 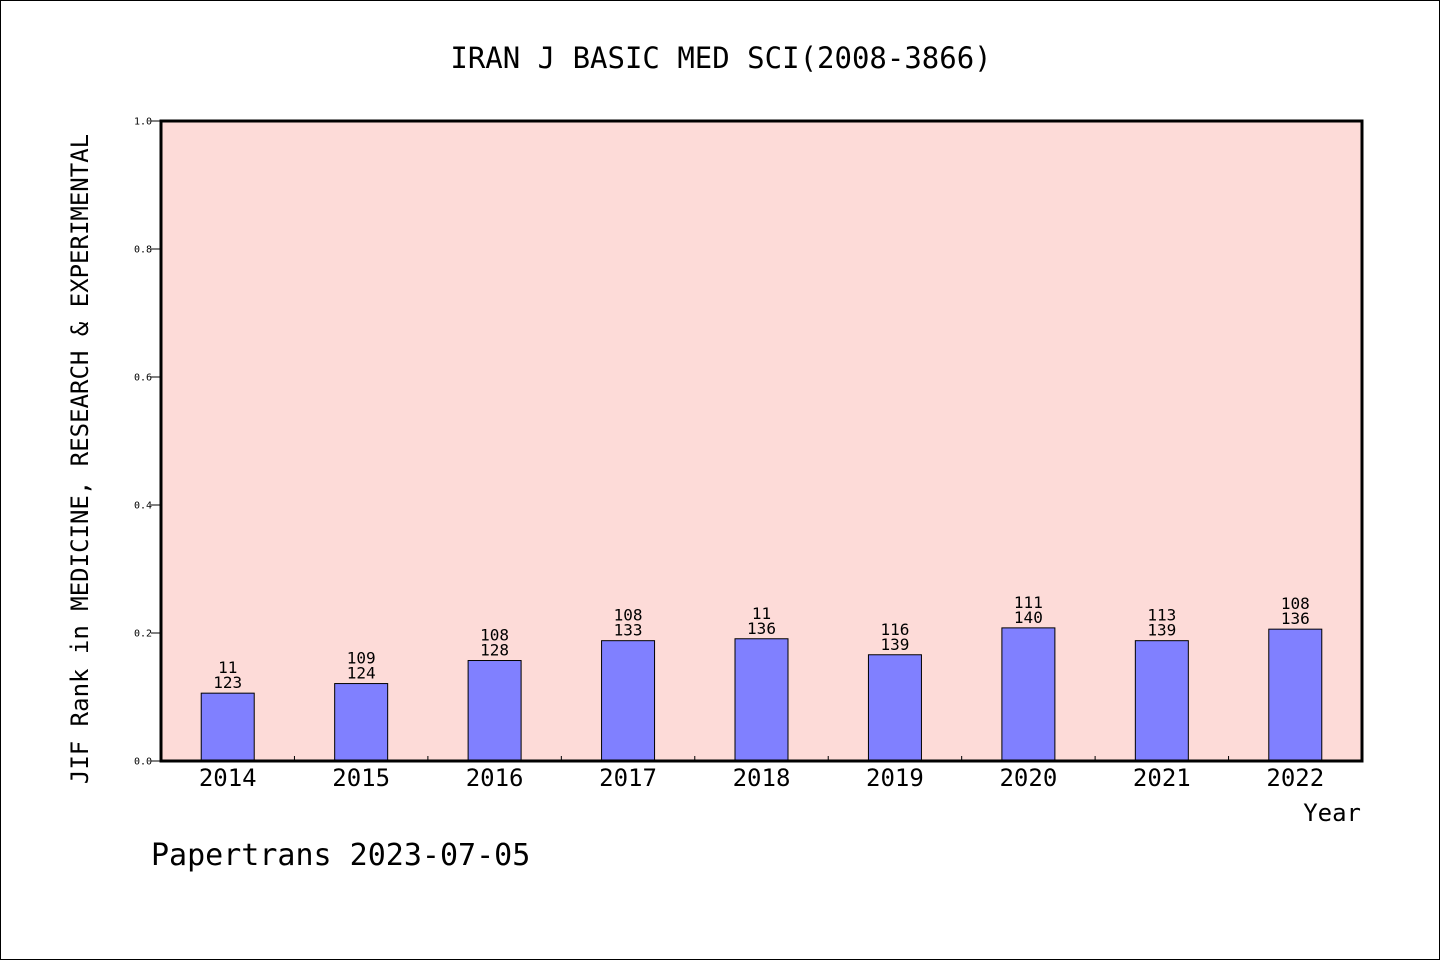 What do you see at coordinates (894, 708) in the screenshot?
I see `bar-2019` at bounding box center [894, 708].